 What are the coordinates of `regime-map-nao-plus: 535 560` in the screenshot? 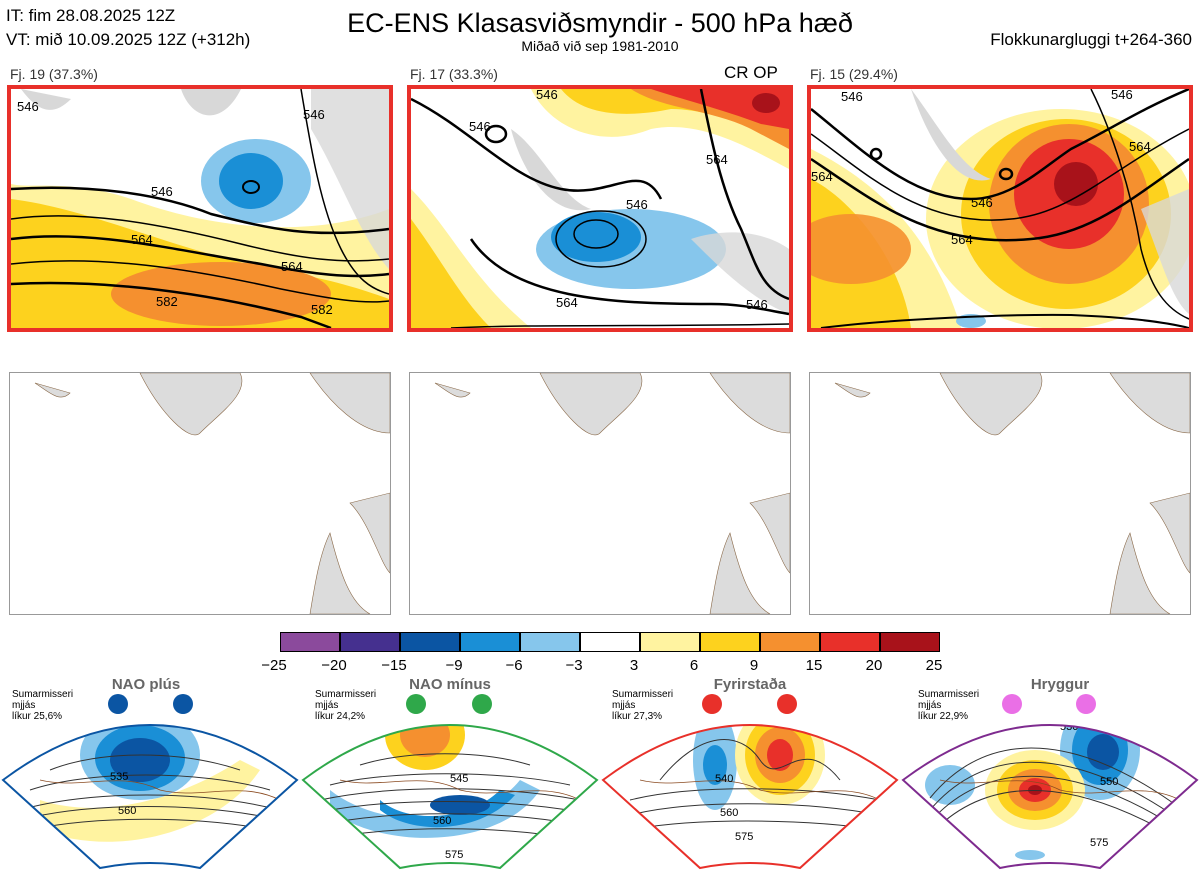 It's located at (150, 782).